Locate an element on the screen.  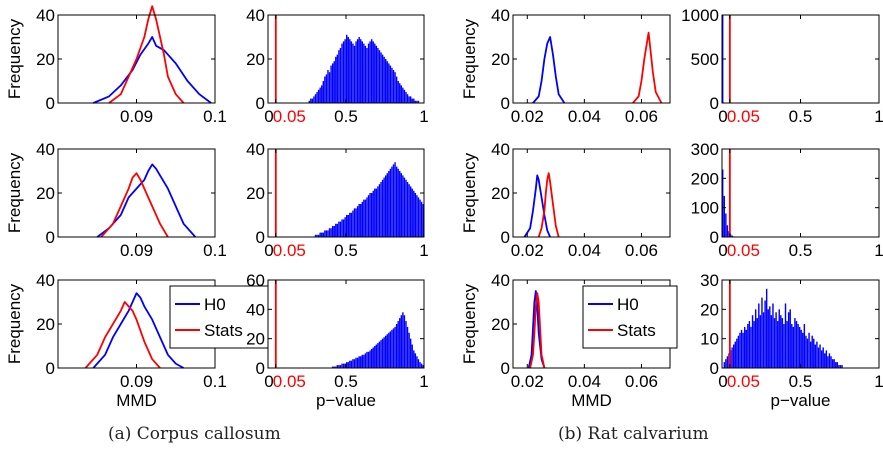
series-stats is located at coordinates (146, 54).